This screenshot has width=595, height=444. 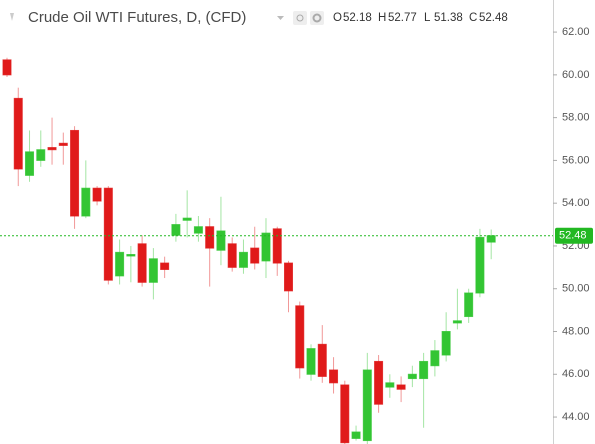 I want to click on ohlc-value: 52.18, so click(x=357, y=18).